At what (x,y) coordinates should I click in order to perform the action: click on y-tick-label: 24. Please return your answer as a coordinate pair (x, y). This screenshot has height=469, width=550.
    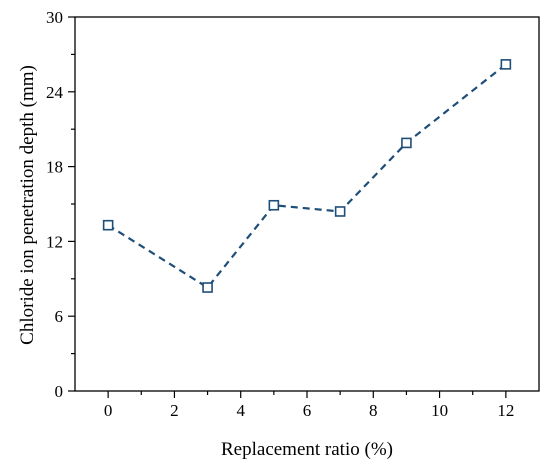
    Looking at the image, I should click on (55, 92).